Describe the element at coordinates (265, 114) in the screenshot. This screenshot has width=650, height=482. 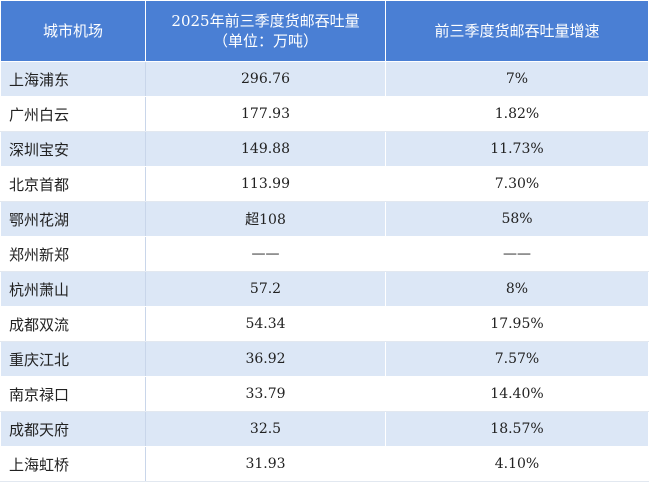
I see `cargo-volume: 177.93` at that location.